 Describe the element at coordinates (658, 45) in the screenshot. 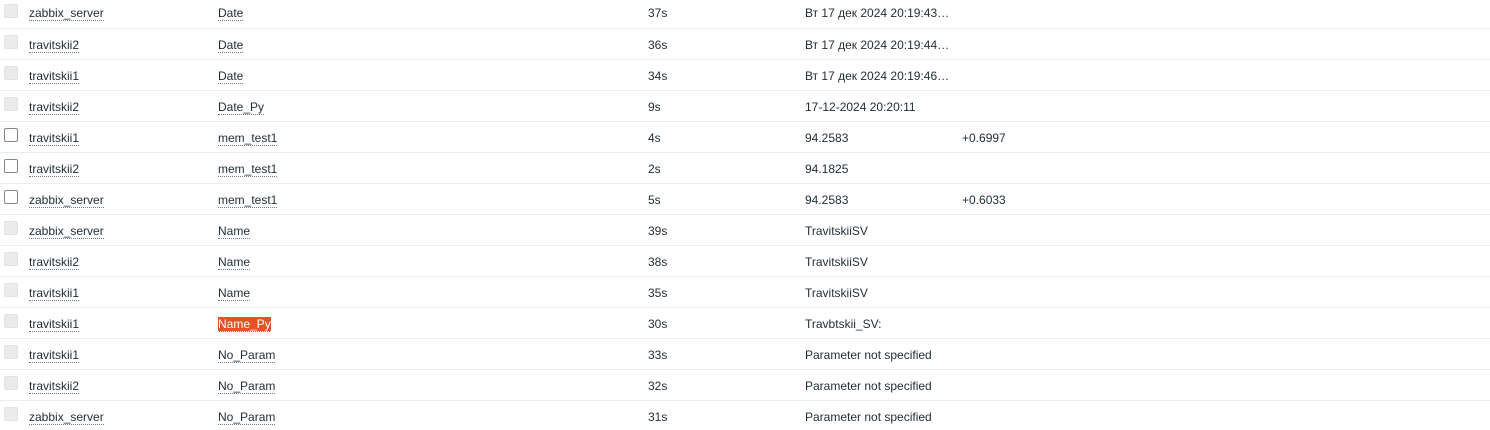

I see `last-check-age: 36s` at that location.